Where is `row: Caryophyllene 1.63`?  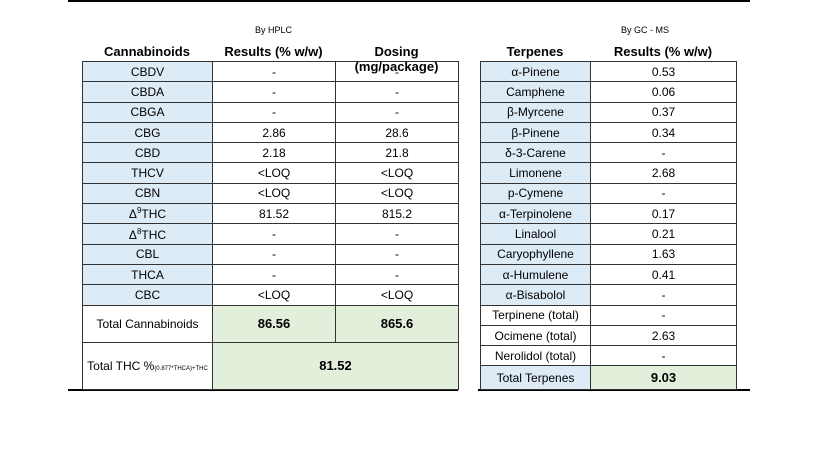
row: Caryophyllene 1.63 is located at coordinates (608, 254).